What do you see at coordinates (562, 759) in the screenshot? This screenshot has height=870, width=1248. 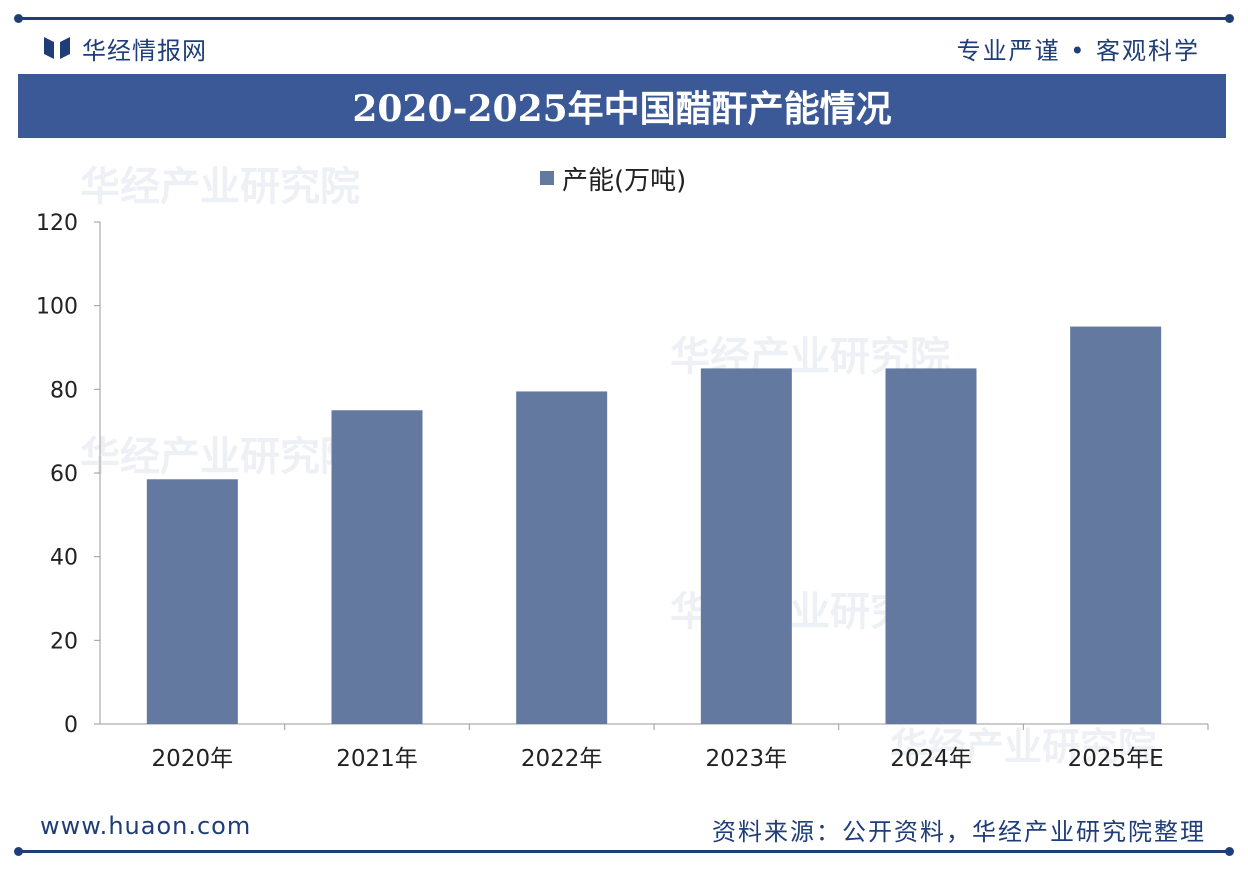 I see `x-tick-label: 2022年` at bounding box center [562, 759].